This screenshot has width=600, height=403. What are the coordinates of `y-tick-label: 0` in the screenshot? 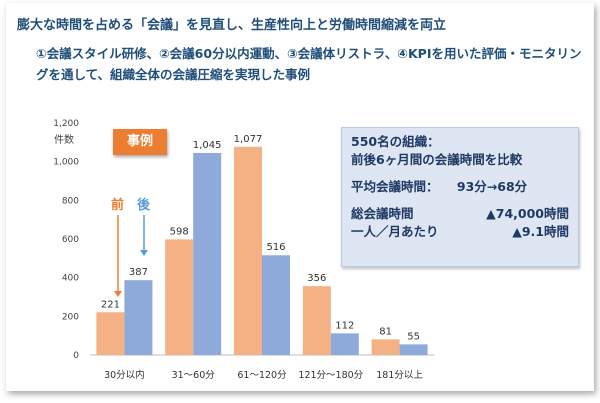 It's located at (76, 356).